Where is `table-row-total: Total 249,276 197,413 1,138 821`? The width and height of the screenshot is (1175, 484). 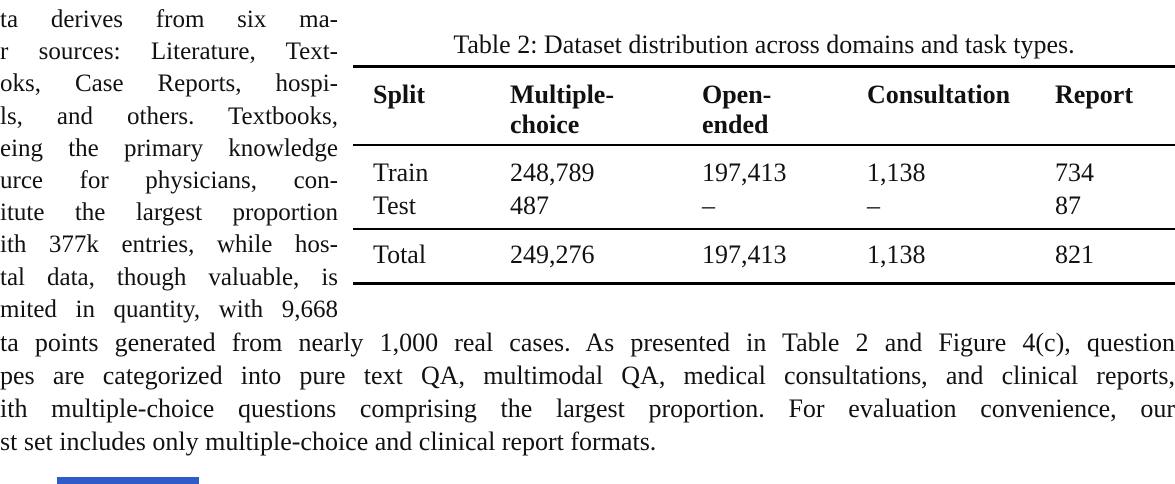 table-row-total: Total 249,276 197,413 1,138 821 is located at coordinates (764, 256).